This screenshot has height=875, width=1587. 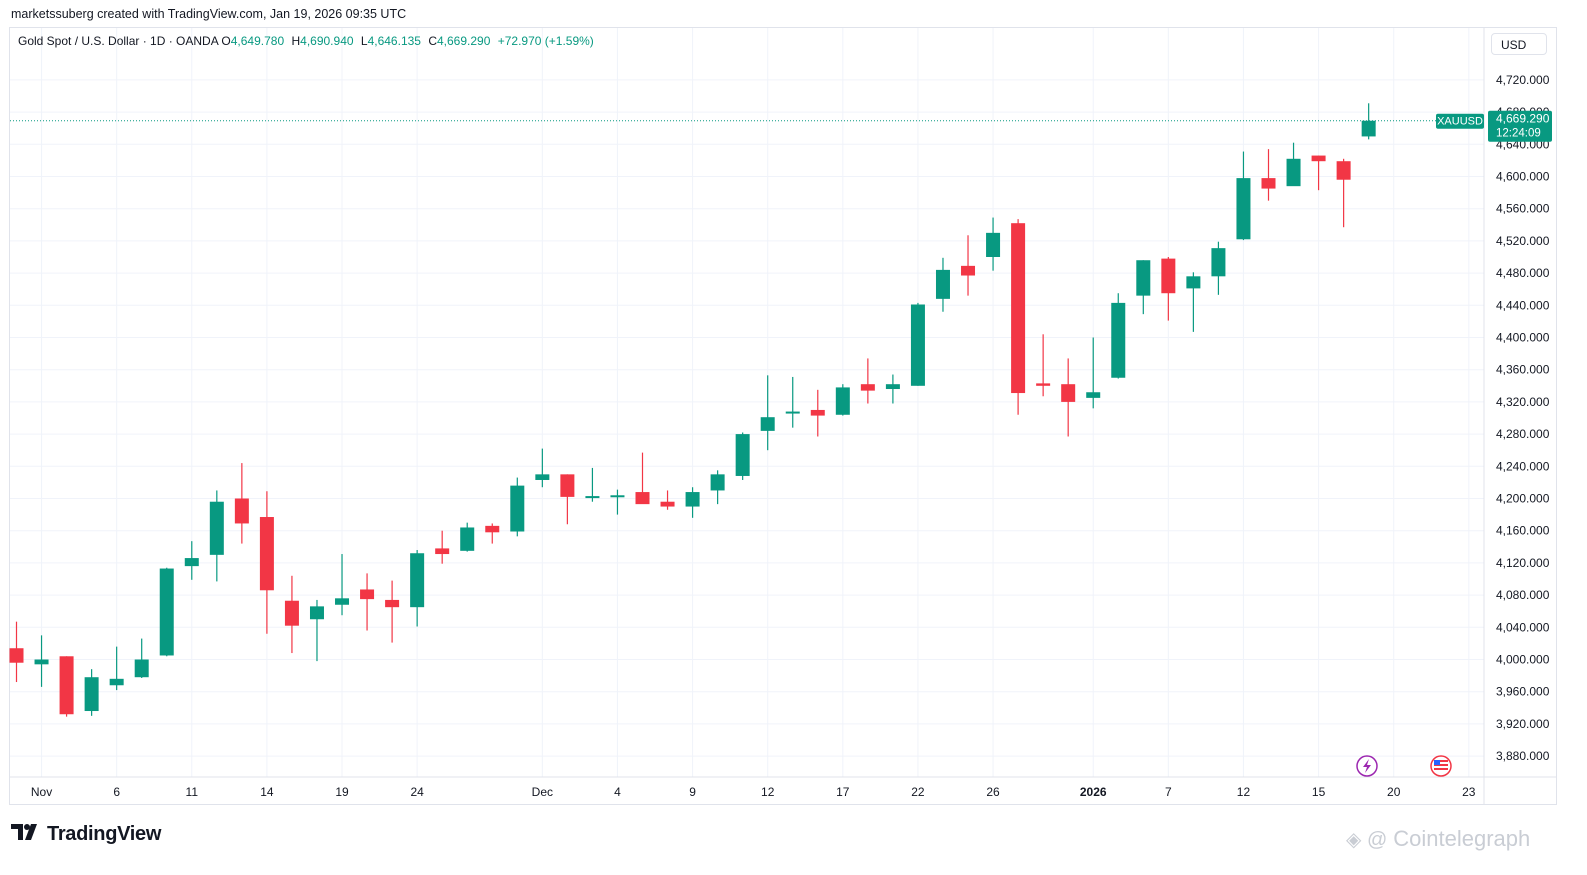 What do you see at coordinates (545, 41) in the screenshot?
I see `change-value: +72.970 (+1.59%)` at bounding box center [545, 41].